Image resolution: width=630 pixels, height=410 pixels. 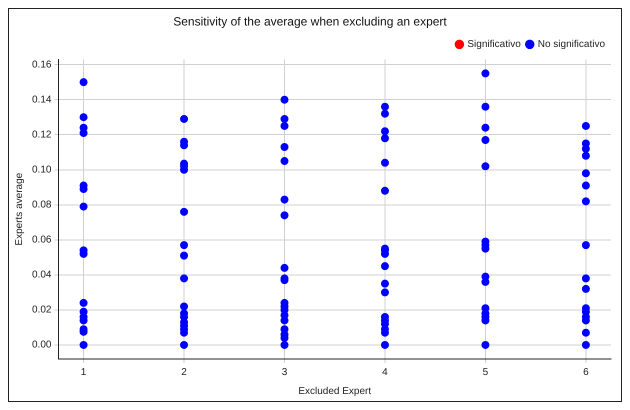 What do you see at coordinates (184, 372) in the screenshot?
I see `x-tick-label: 2` at bounding box center [184, 372].